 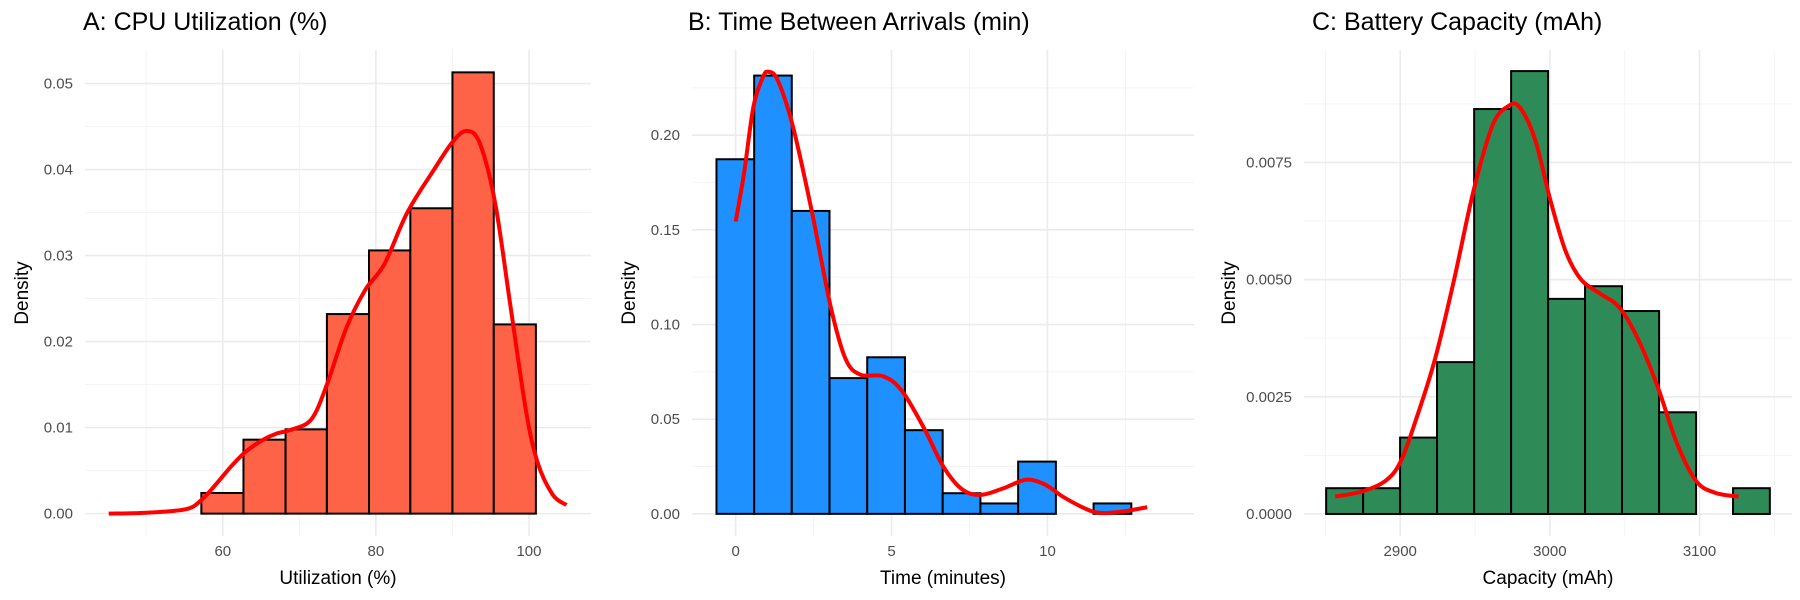 I want to click on x-axis-title: Time (minutes), so click(x=943, y=578).